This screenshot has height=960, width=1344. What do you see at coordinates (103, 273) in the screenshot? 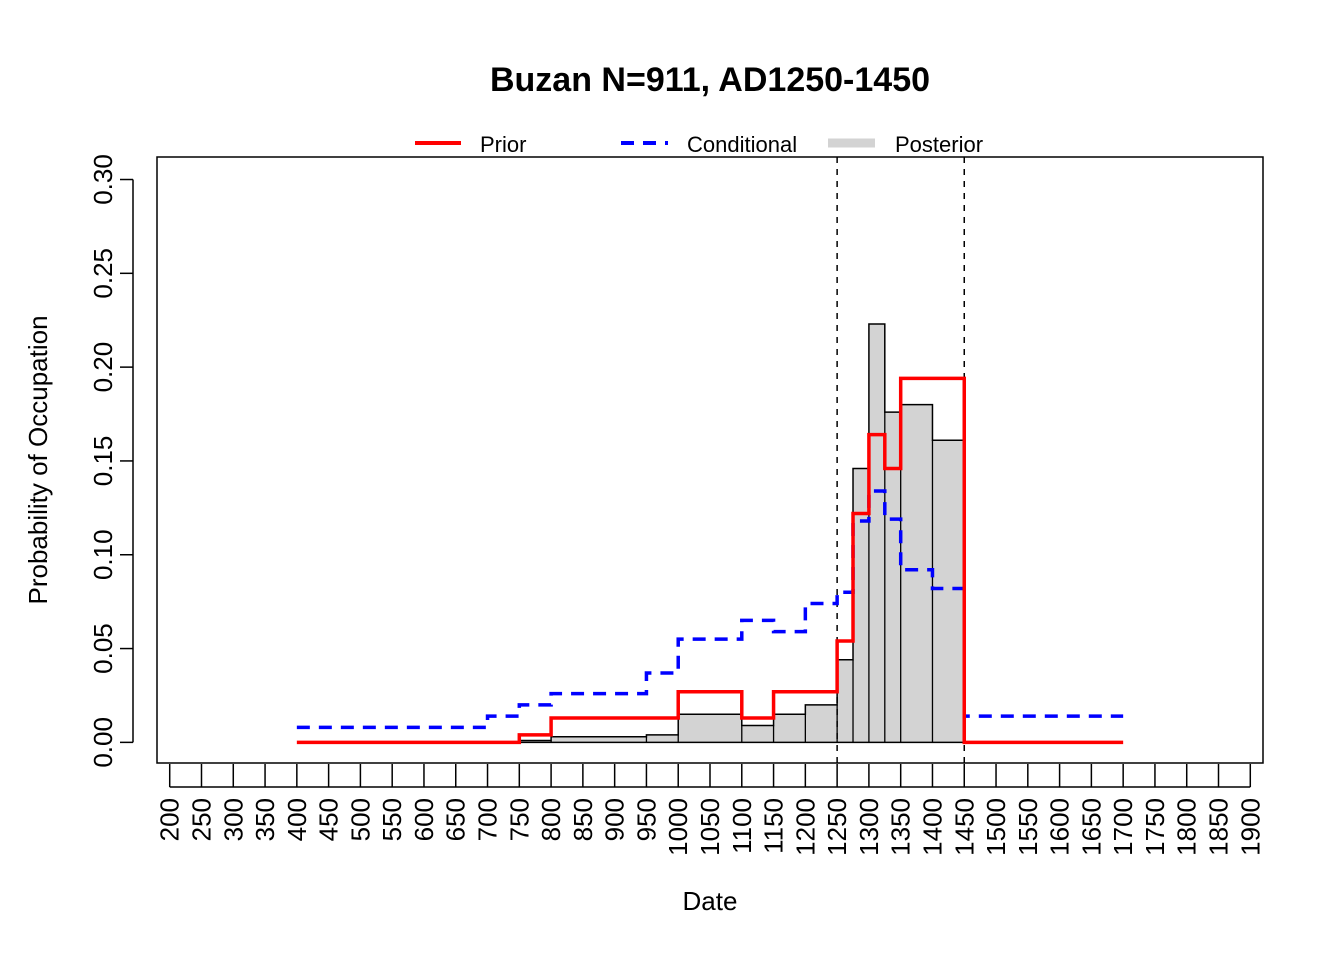
I see `y-tick-label: 0.25` at bounding box center [103, 273].